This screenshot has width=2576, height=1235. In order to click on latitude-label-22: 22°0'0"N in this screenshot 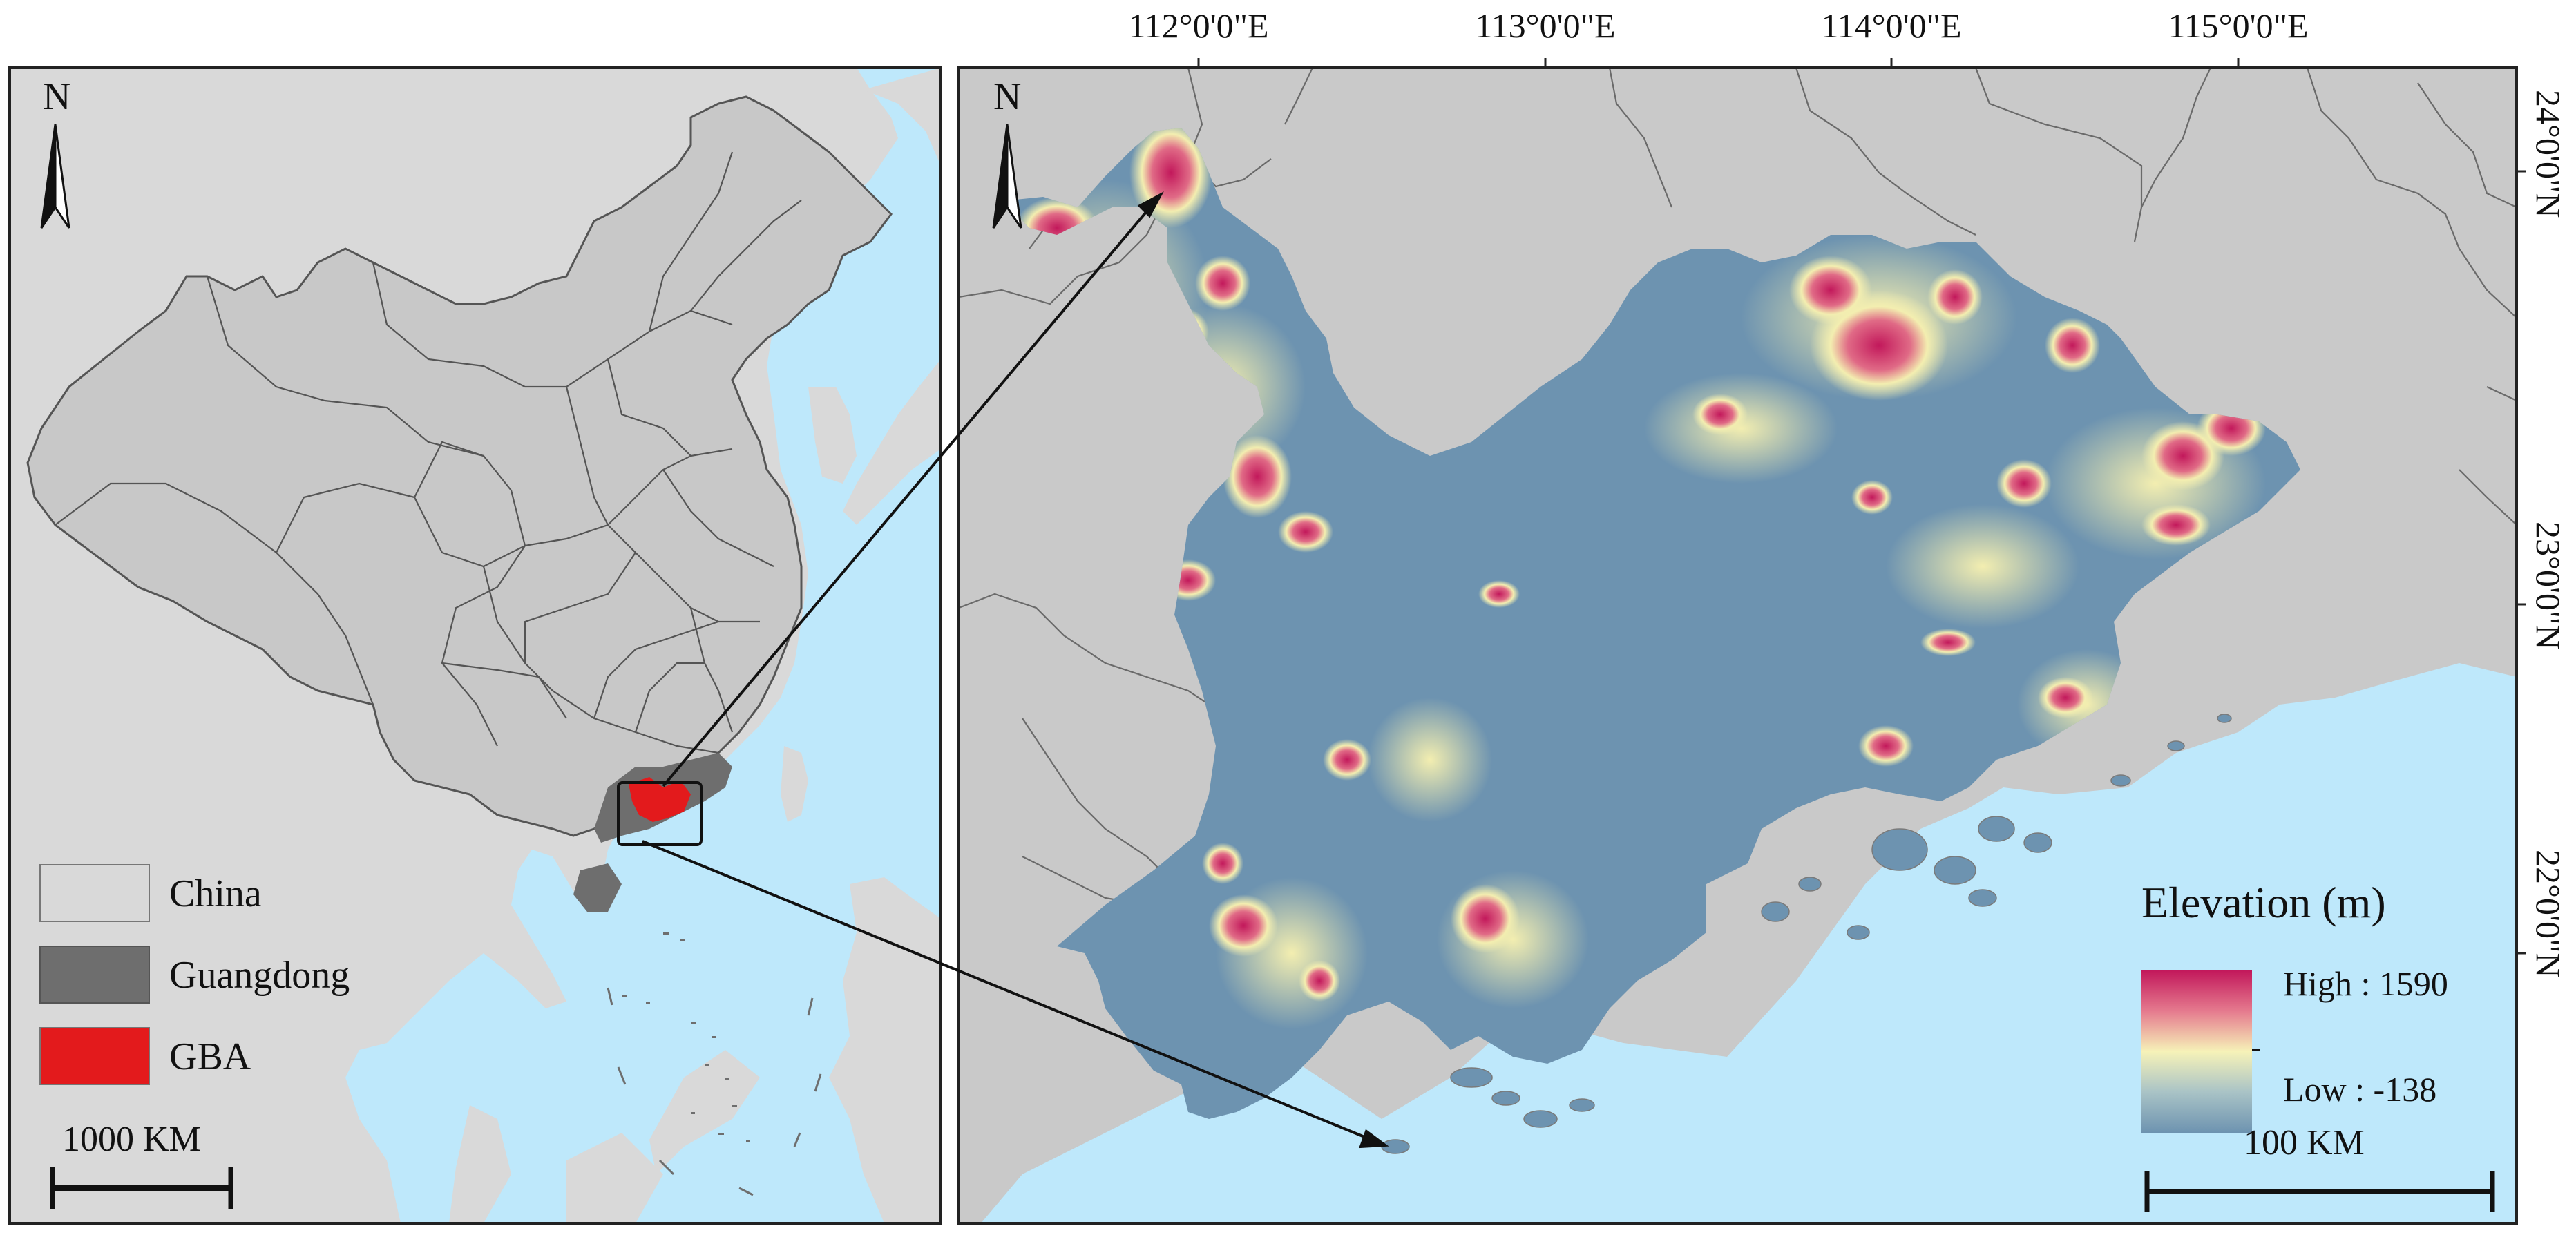, I will do `click(2548, 914)`.